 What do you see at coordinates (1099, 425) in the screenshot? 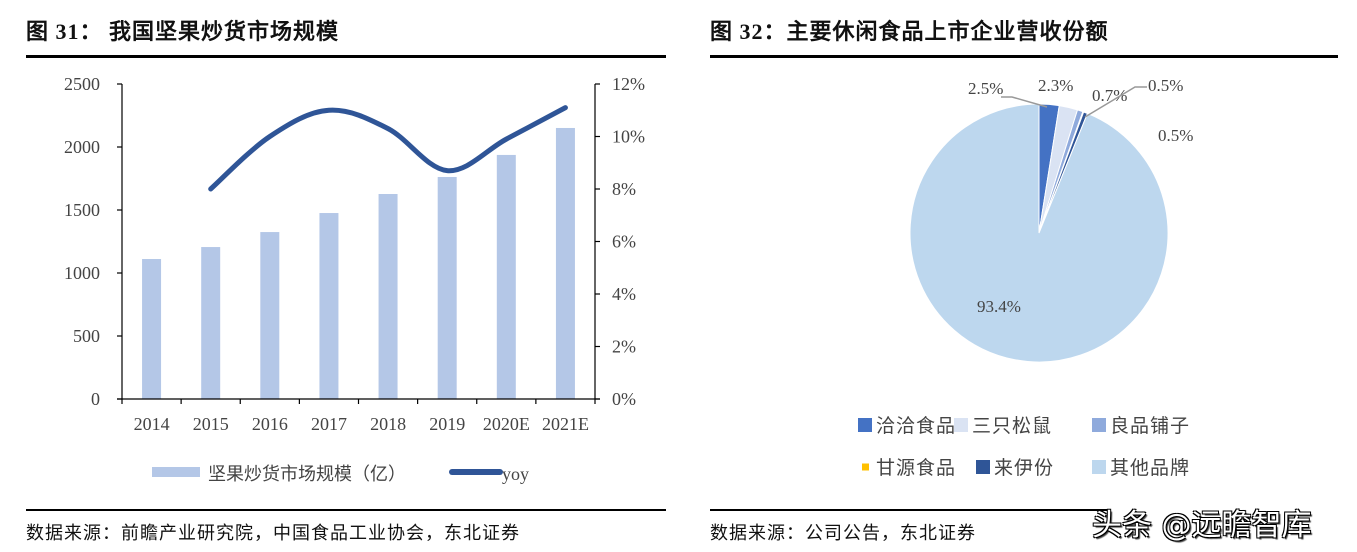
I see `legend-swatch-良品铺子` at bounding box center [1099, 425].